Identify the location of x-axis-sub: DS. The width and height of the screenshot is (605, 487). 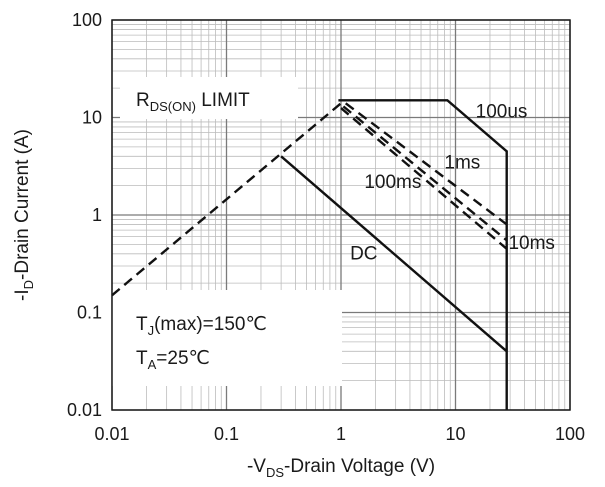
(275, 472).